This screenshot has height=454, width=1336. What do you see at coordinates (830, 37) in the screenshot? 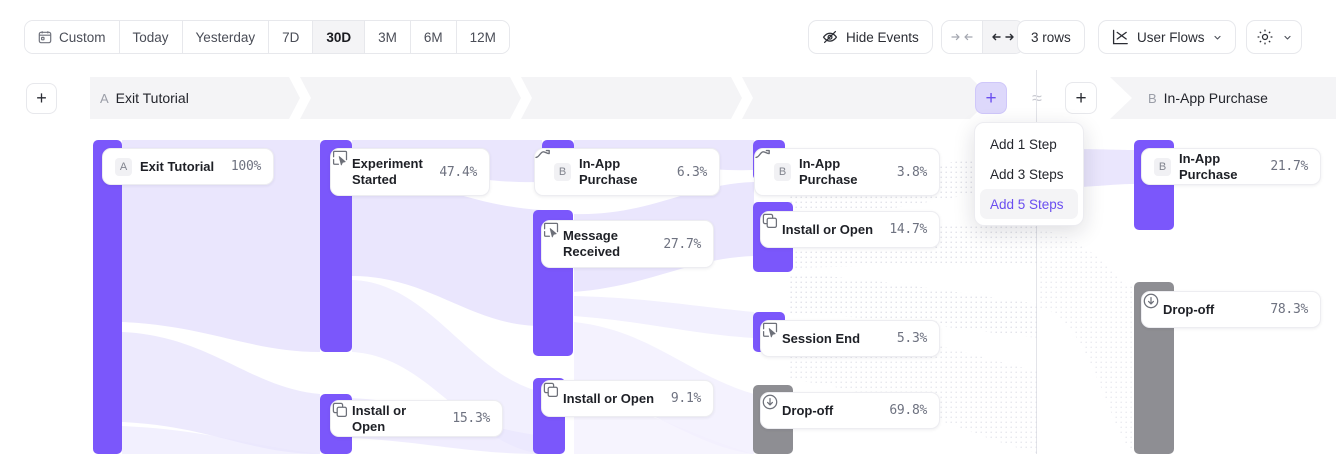
I see `eye-off-icon` at bounding box center [830, 37].